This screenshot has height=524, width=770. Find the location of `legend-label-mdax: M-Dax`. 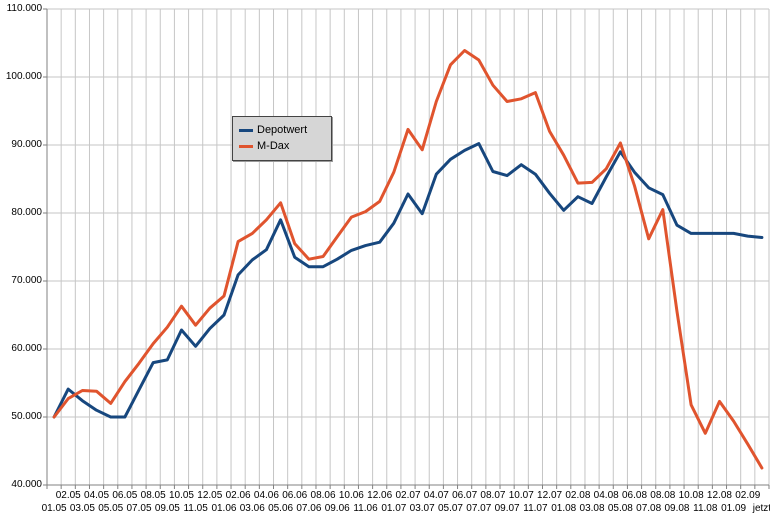

legend-label-mdax: M-Dax is located at coordinates (273, 146).